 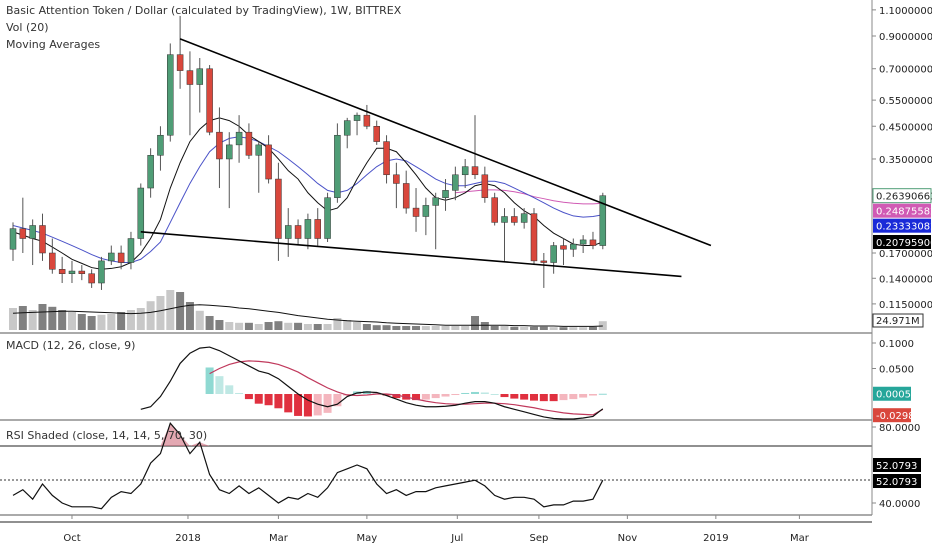 What do you see at coordinates (27, 27) in the screenshot?
I see `volume-legend: Vol (20)` at bounding box center [27, 27].